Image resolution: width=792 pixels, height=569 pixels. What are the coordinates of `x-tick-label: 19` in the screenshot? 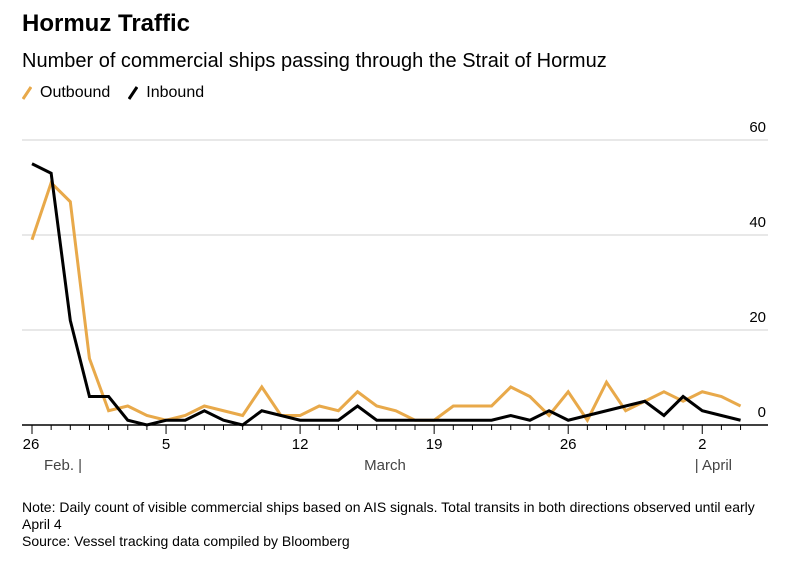 It's located at (434, 444).